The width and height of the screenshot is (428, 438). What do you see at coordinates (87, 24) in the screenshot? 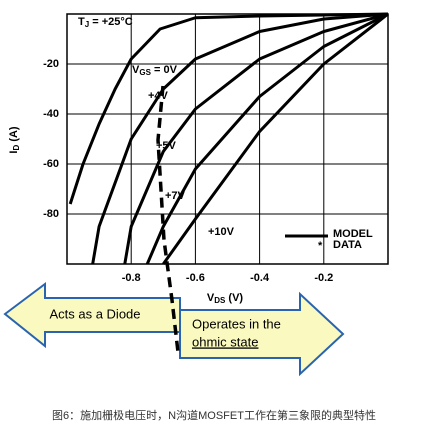
I see `tj-sub: J` at bounding box center [87, 24].